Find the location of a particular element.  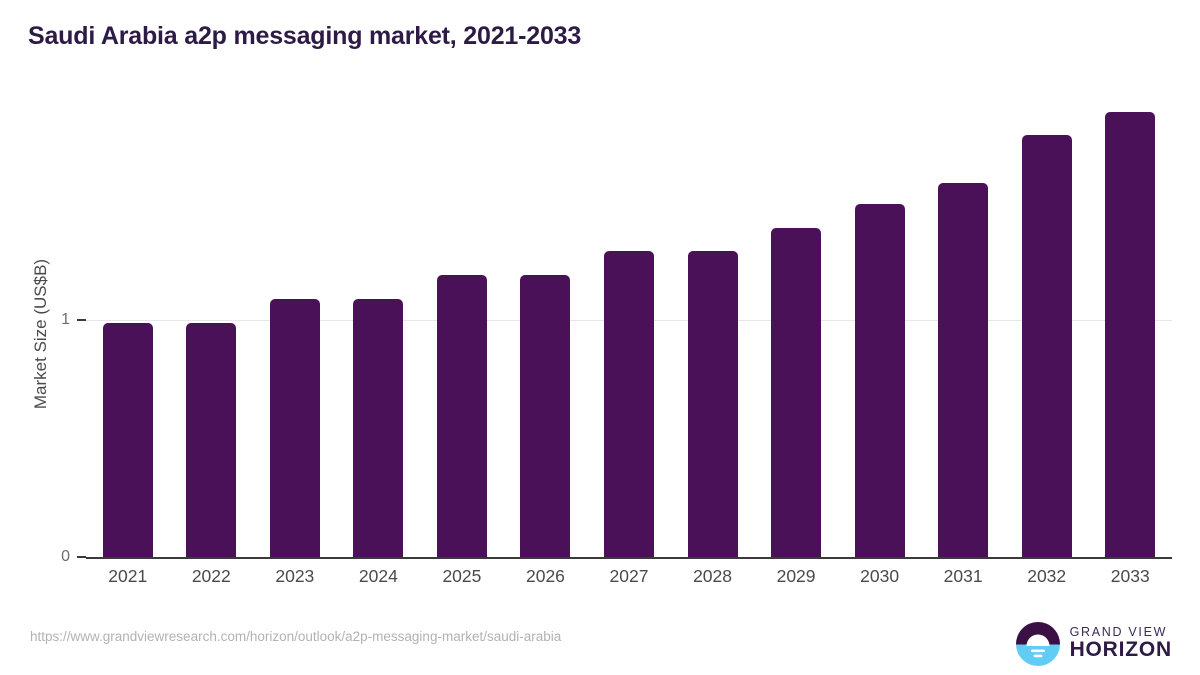

y-tick-label: 1 is located at coordinates (65, 320).